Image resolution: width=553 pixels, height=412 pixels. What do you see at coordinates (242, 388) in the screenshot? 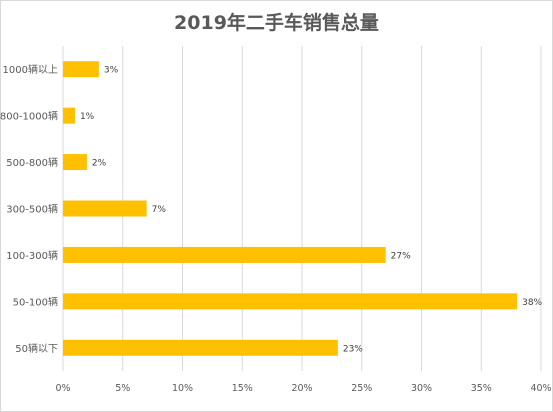
I see `x-tick-label: 15%` at bounding box center [242, 388].